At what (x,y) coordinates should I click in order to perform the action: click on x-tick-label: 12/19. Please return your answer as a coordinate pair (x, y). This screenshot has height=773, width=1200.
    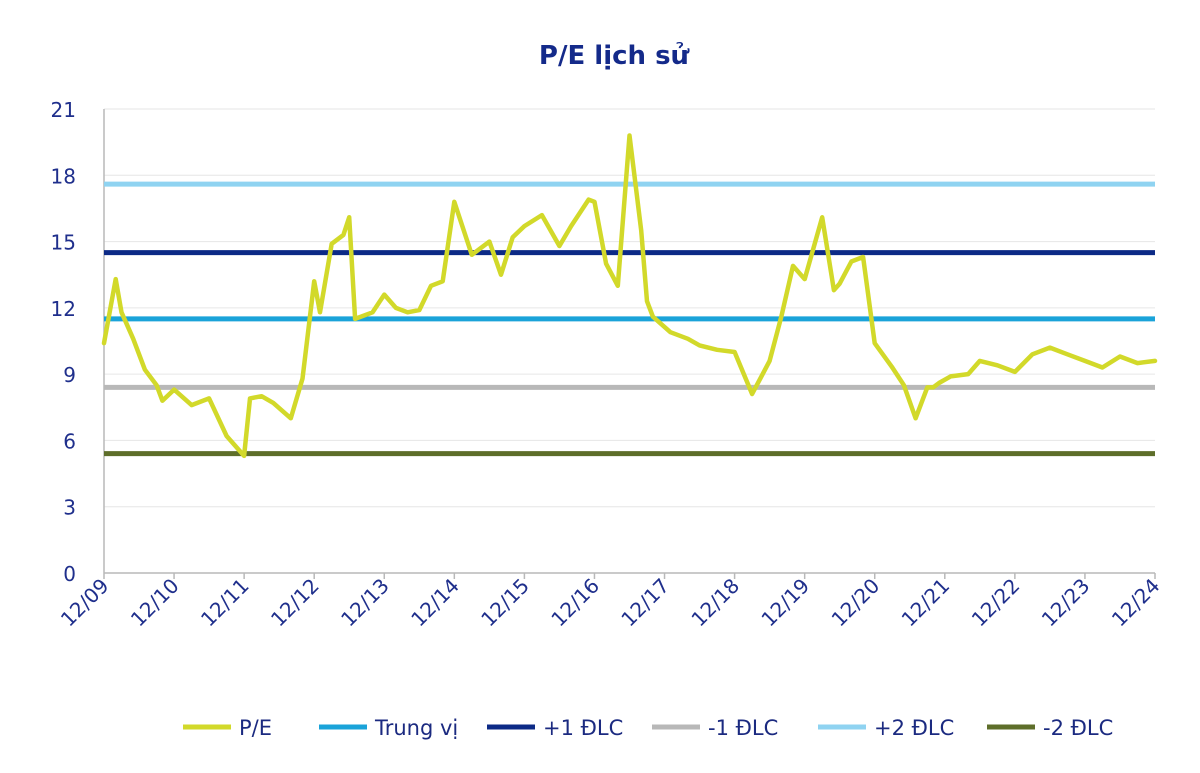
    Looking at the image, I should click on (785, 603).